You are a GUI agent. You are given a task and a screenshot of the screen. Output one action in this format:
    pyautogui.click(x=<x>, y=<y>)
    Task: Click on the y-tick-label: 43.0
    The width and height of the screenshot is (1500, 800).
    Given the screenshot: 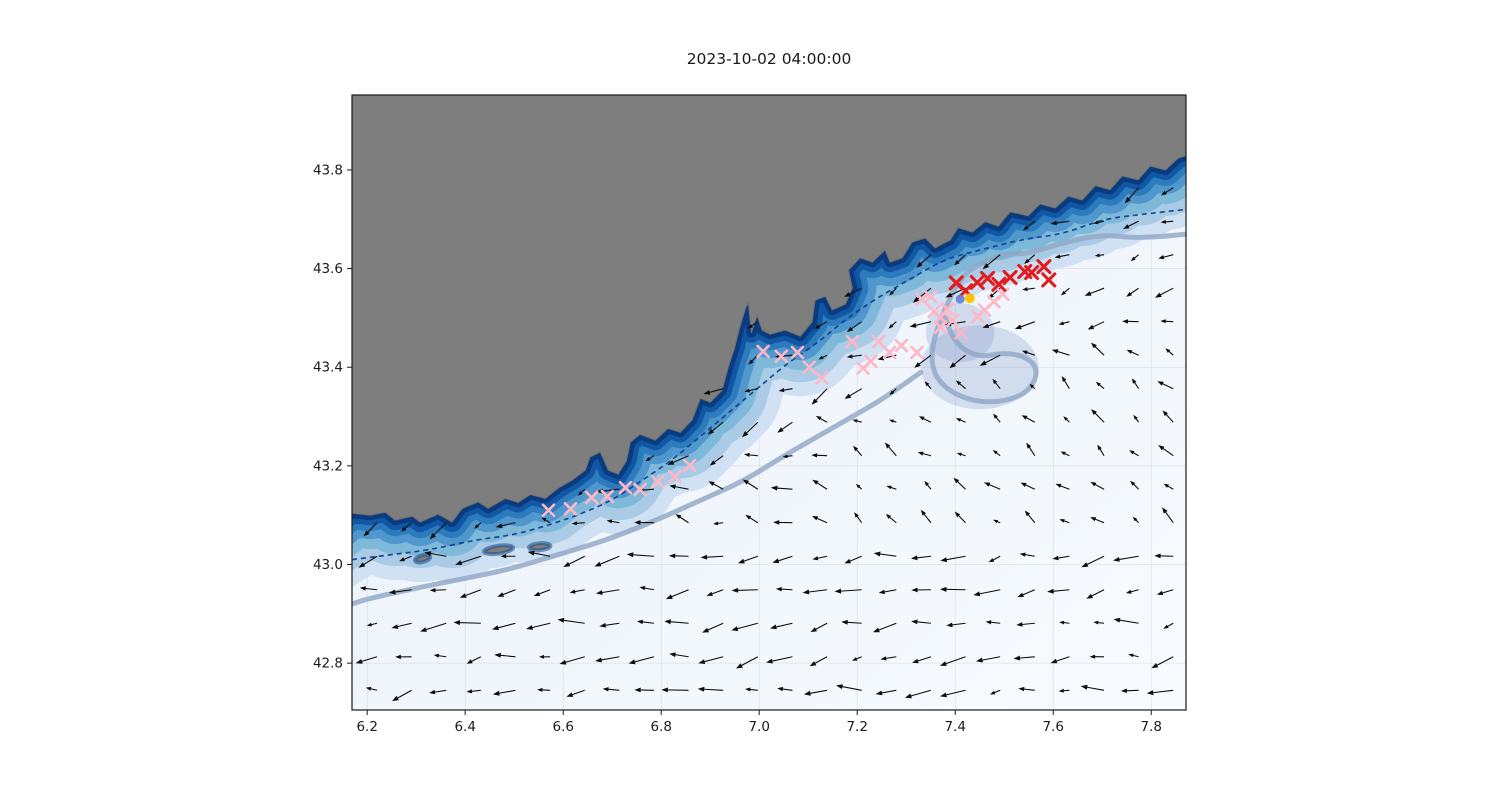 What is the action you would take?
    pyautogui.click(x=328, y=565)
    